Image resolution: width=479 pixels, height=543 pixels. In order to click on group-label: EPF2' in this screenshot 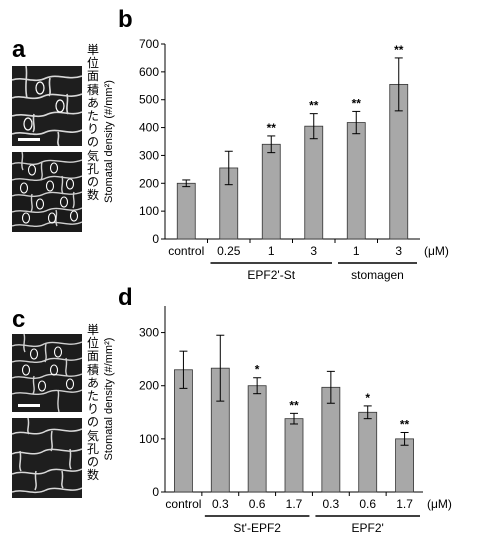, I will do `click(368, 528)`.